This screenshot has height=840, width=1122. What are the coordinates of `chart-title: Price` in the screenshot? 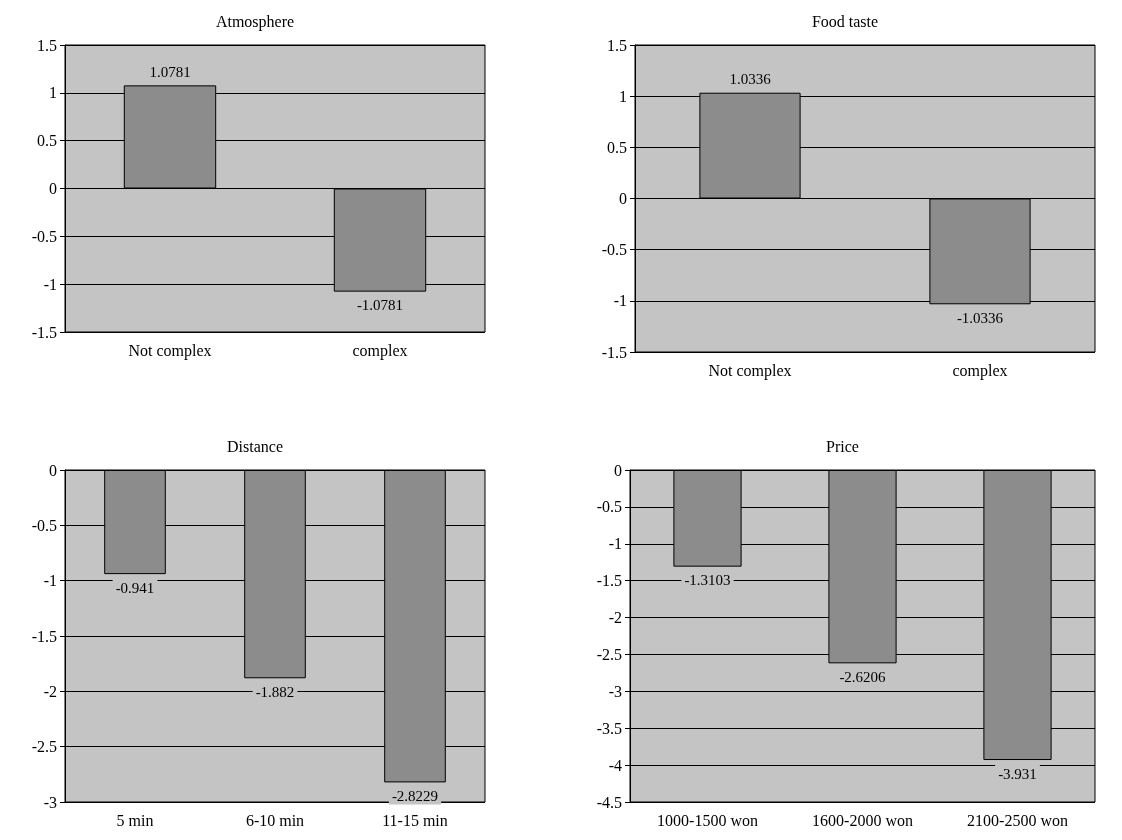 It's located at (842, 446).